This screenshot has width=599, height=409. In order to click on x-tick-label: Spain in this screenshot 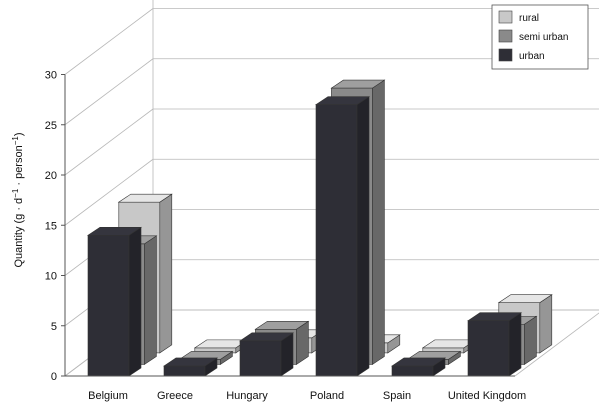, I will do `click(397, 396)`.